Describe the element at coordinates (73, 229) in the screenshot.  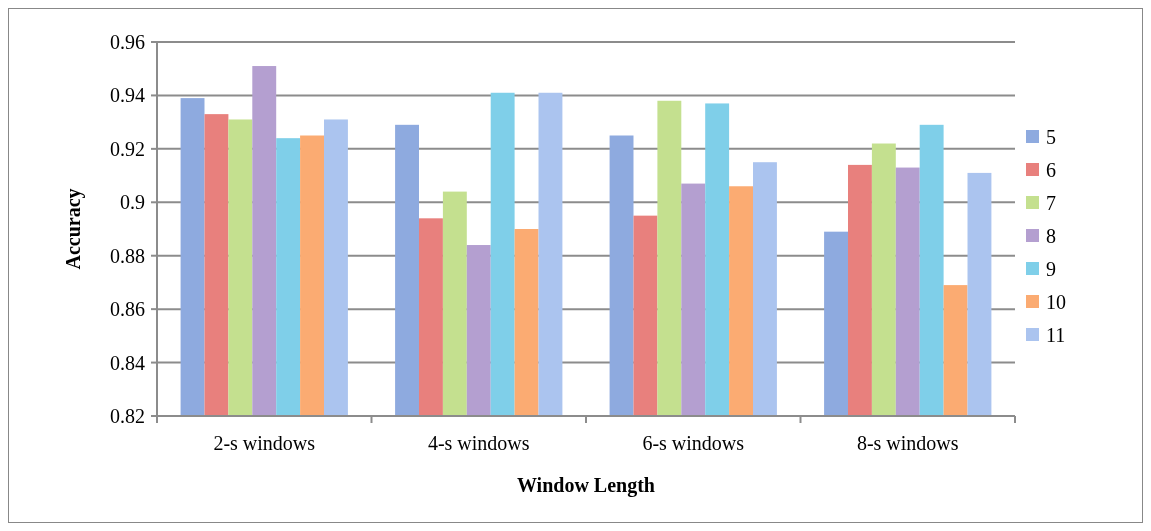
I see `y-axis-title: Accuracy` at that location.